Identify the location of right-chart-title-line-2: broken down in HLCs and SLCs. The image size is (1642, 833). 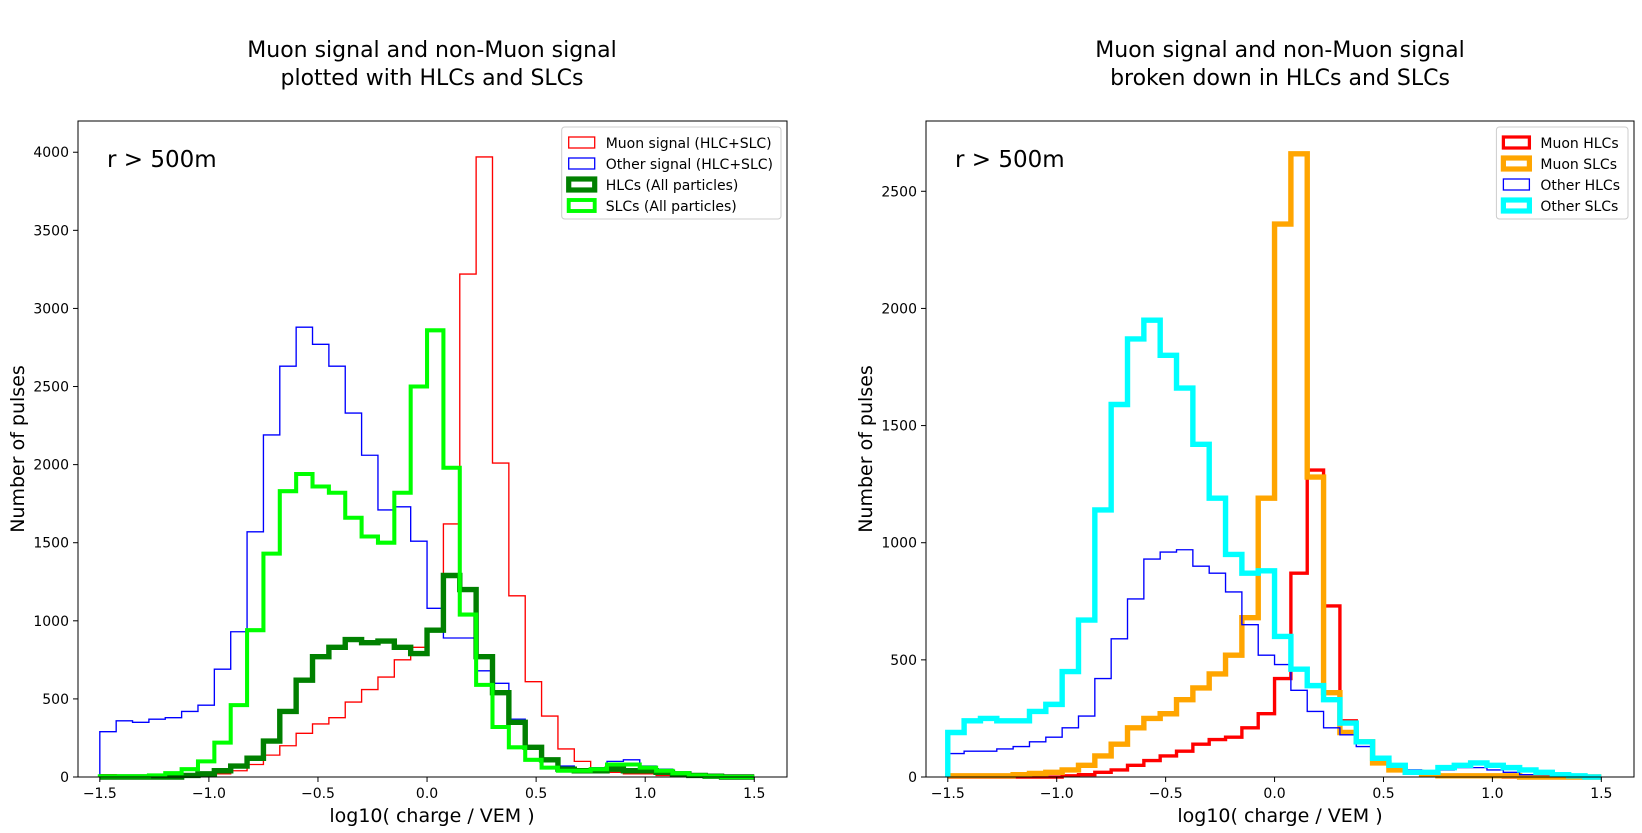
(1280, 78).